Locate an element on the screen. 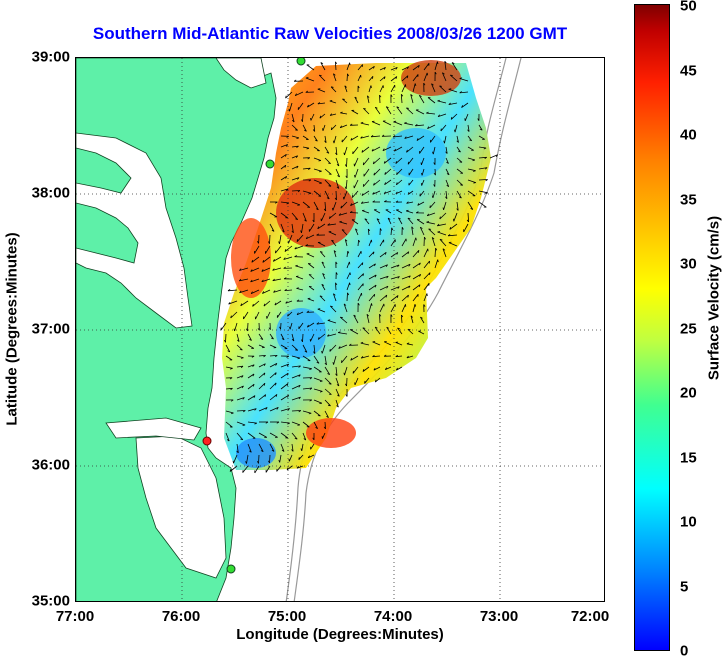 The height and width of the screenshot is (660, 724). colorbar-tick-label: 35 is located at coordinates (688, 200).